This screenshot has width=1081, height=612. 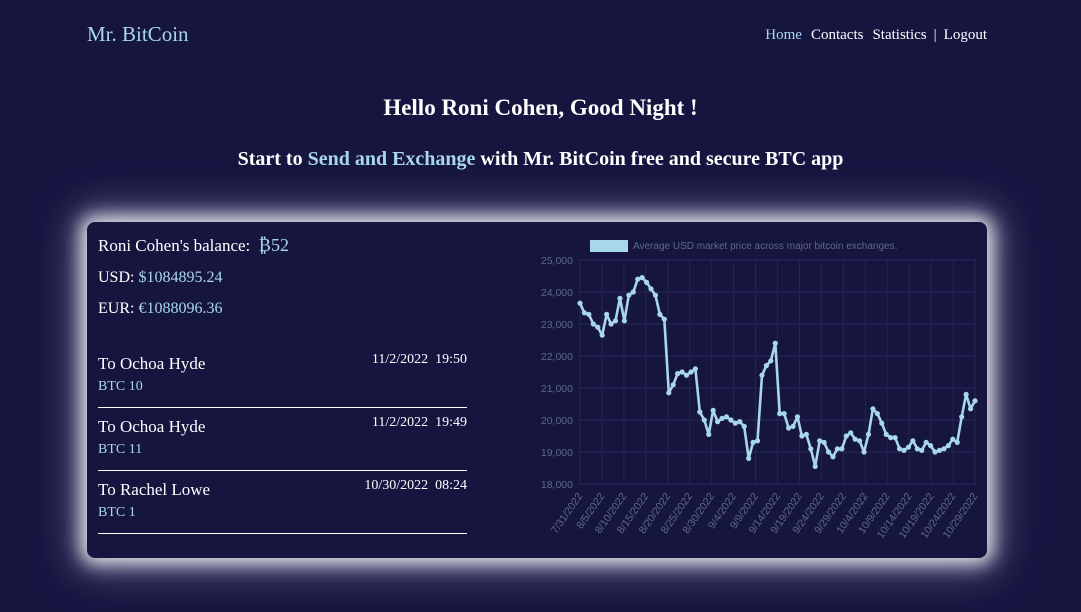 What do you see at coordinates (609, 246) in the screenshot?
I see `legend-swatch` at bounding box center [609, 246].